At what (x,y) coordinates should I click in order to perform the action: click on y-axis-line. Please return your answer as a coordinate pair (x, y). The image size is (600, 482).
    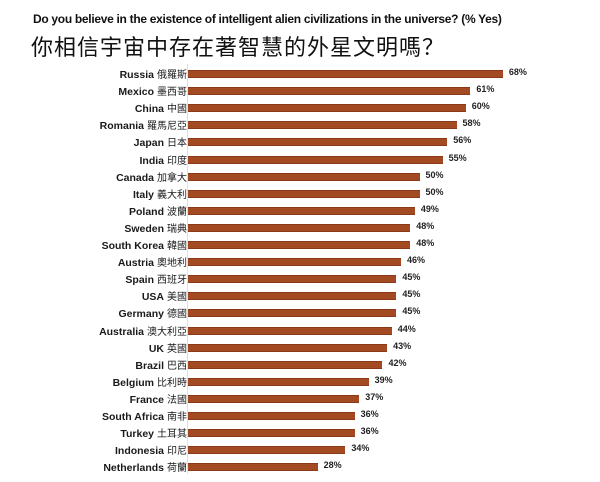
    Looking at the image, I should click on (187, 269).